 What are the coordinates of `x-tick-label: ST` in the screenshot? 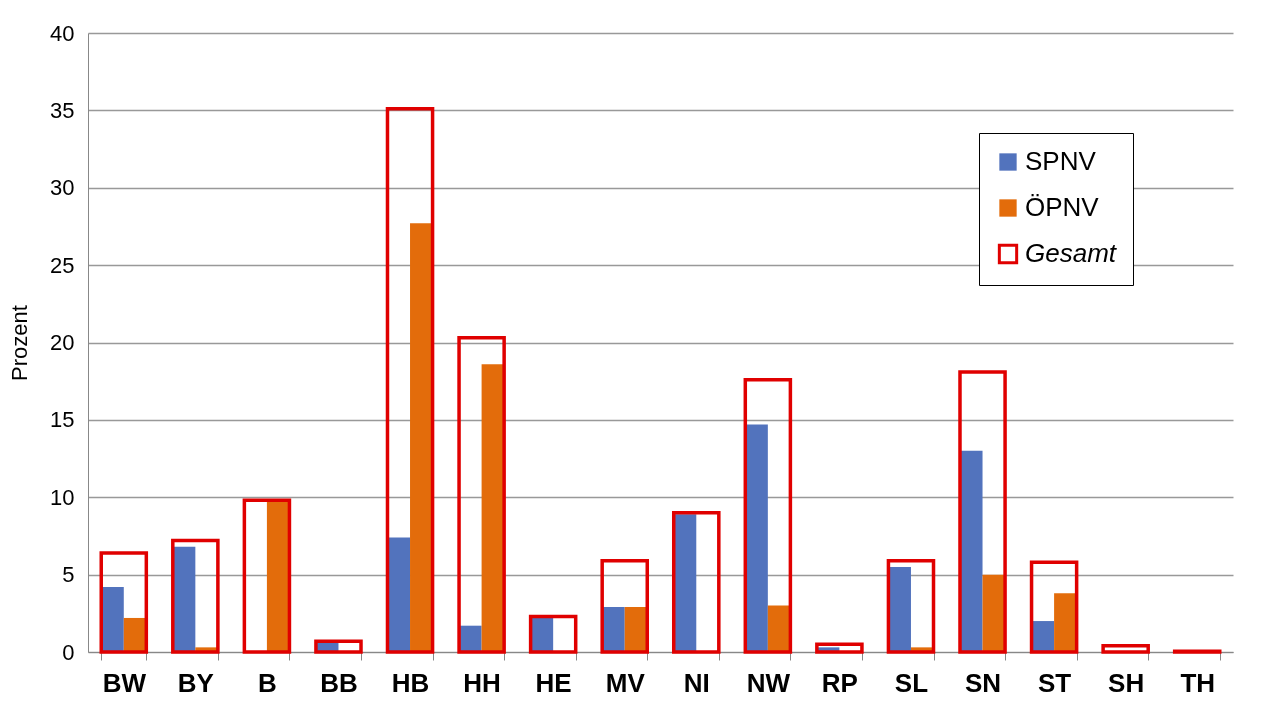 It's located at (1054, 682).